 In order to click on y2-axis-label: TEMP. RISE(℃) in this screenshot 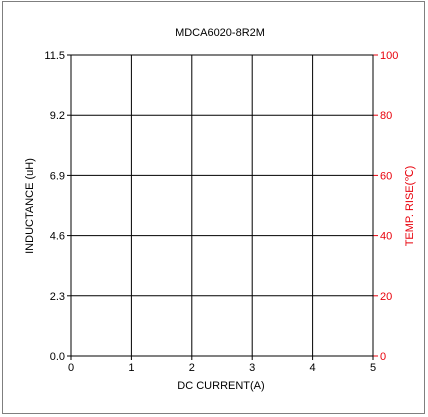, I will do `click(410, 206)`.